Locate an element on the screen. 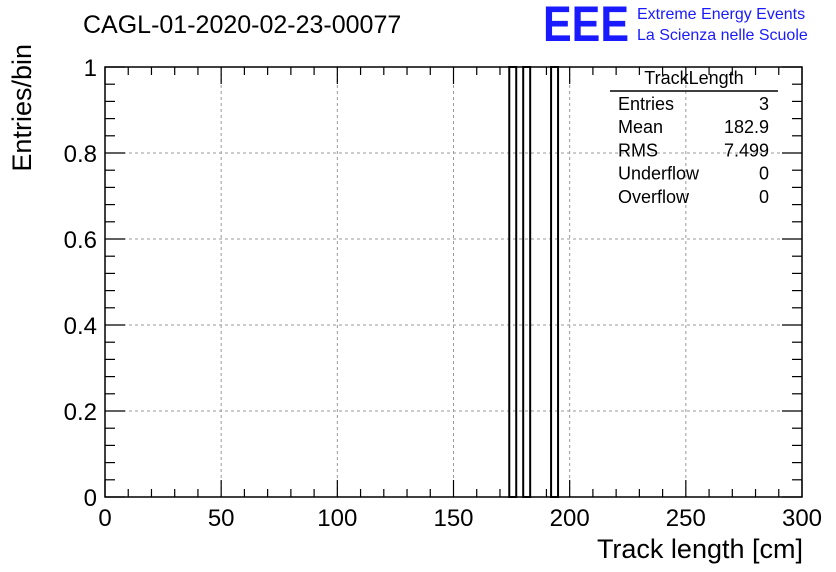 This screenshot has width=836, height=572. y-tick-label: 1 is located at coordinates (90, 68).